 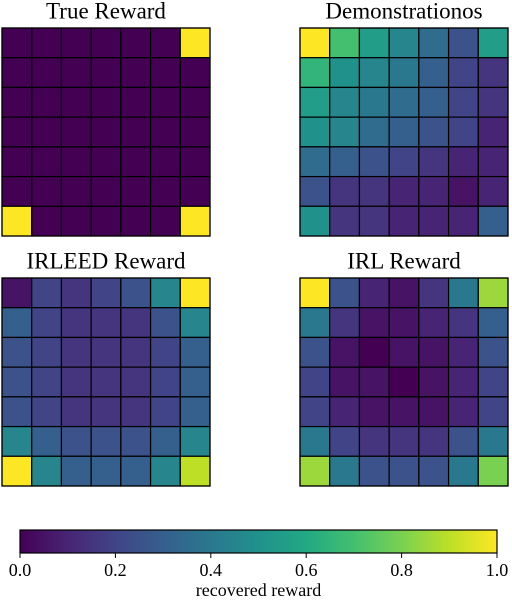 I want to click on panel-title: Demonstrationos, so click(x=403, y=11).